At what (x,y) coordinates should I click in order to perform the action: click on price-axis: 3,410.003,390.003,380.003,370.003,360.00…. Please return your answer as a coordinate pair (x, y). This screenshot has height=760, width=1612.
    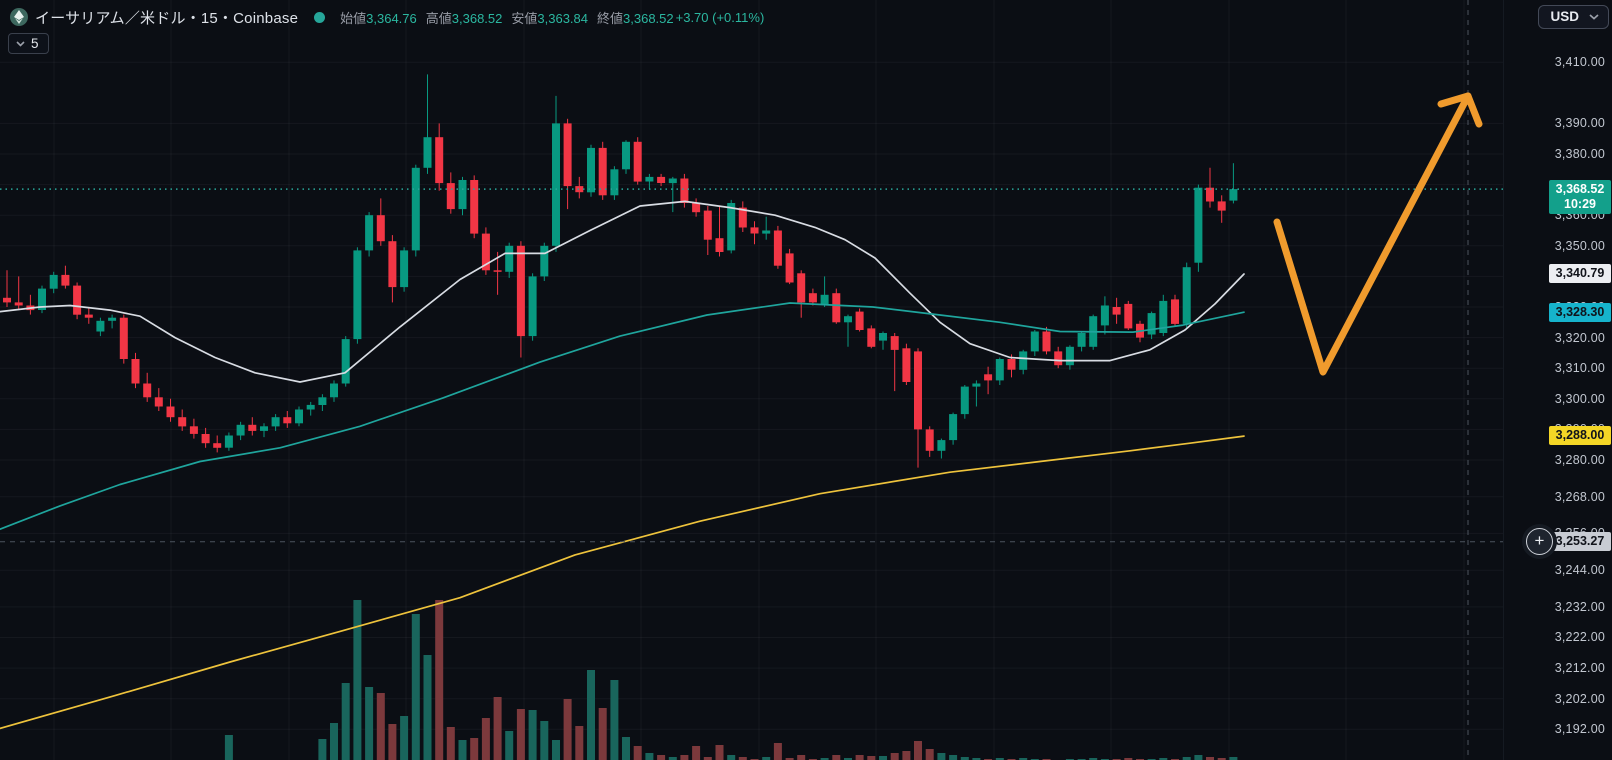
    Looking at the image, I should click on (1557, 380).